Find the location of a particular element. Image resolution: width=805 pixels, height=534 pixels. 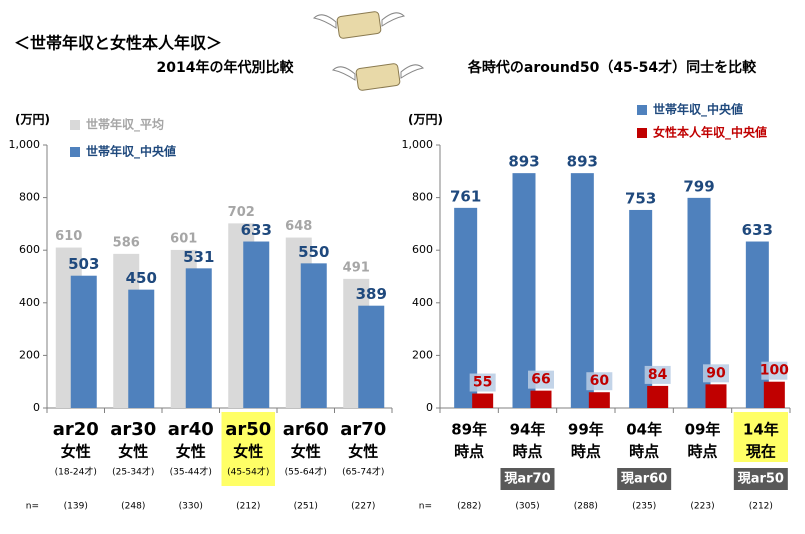

x-tick-label: 09年 is located at coordinates (703, 430).